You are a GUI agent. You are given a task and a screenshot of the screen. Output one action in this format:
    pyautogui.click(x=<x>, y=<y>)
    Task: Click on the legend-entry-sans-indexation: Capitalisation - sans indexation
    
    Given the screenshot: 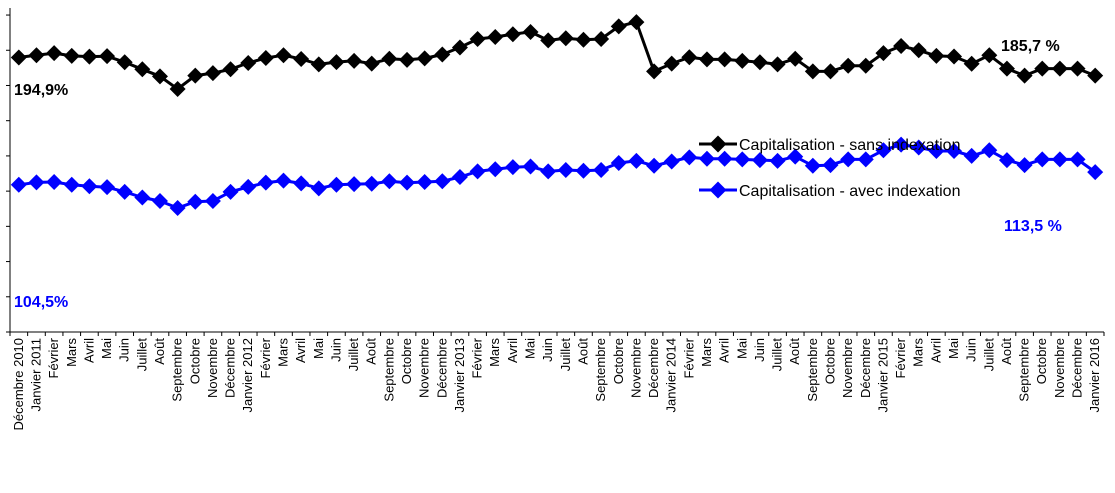 What is the action you would take?
    pyautogui.click(x=829, y=144)
    